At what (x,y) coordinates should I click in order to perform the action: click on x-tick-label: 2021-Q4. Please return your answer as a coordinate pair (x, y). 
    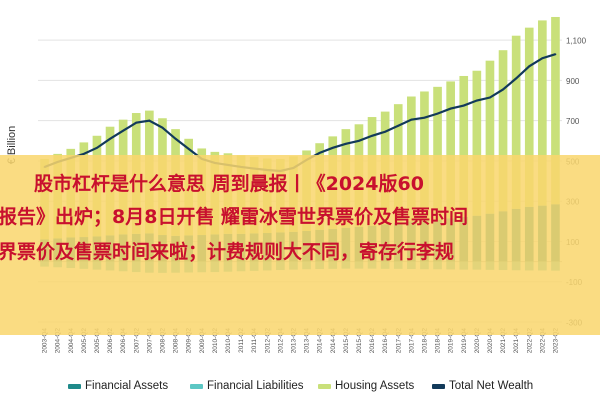
    Looking at the image, I should click on (516, 341).